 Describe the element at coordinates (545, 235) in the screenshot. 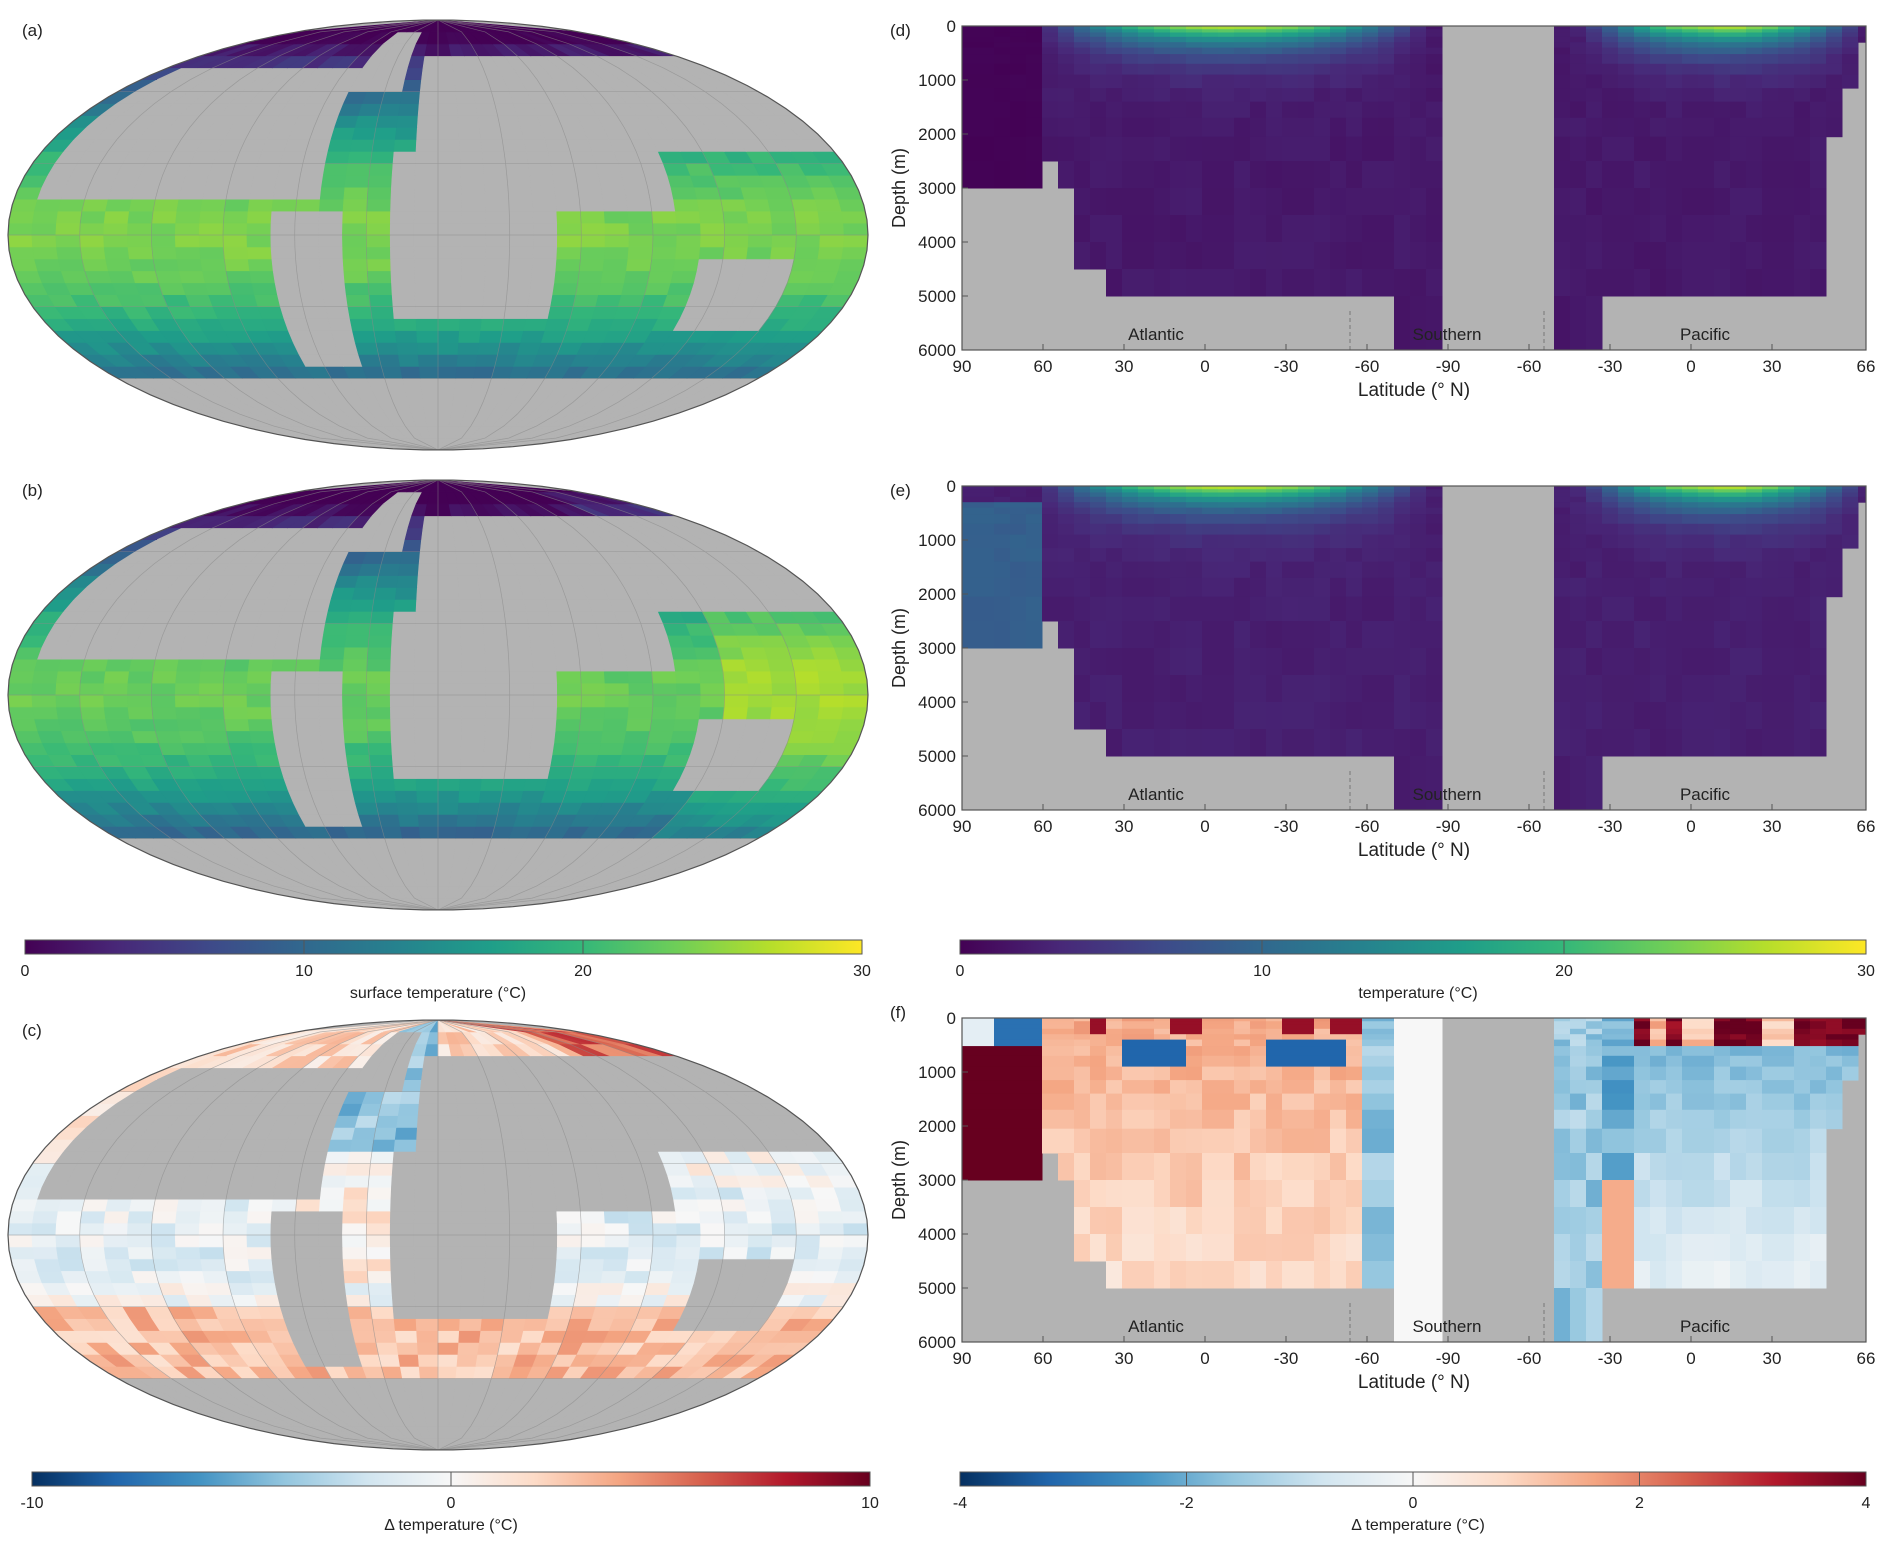

I see `graticule-meridian` at that location.